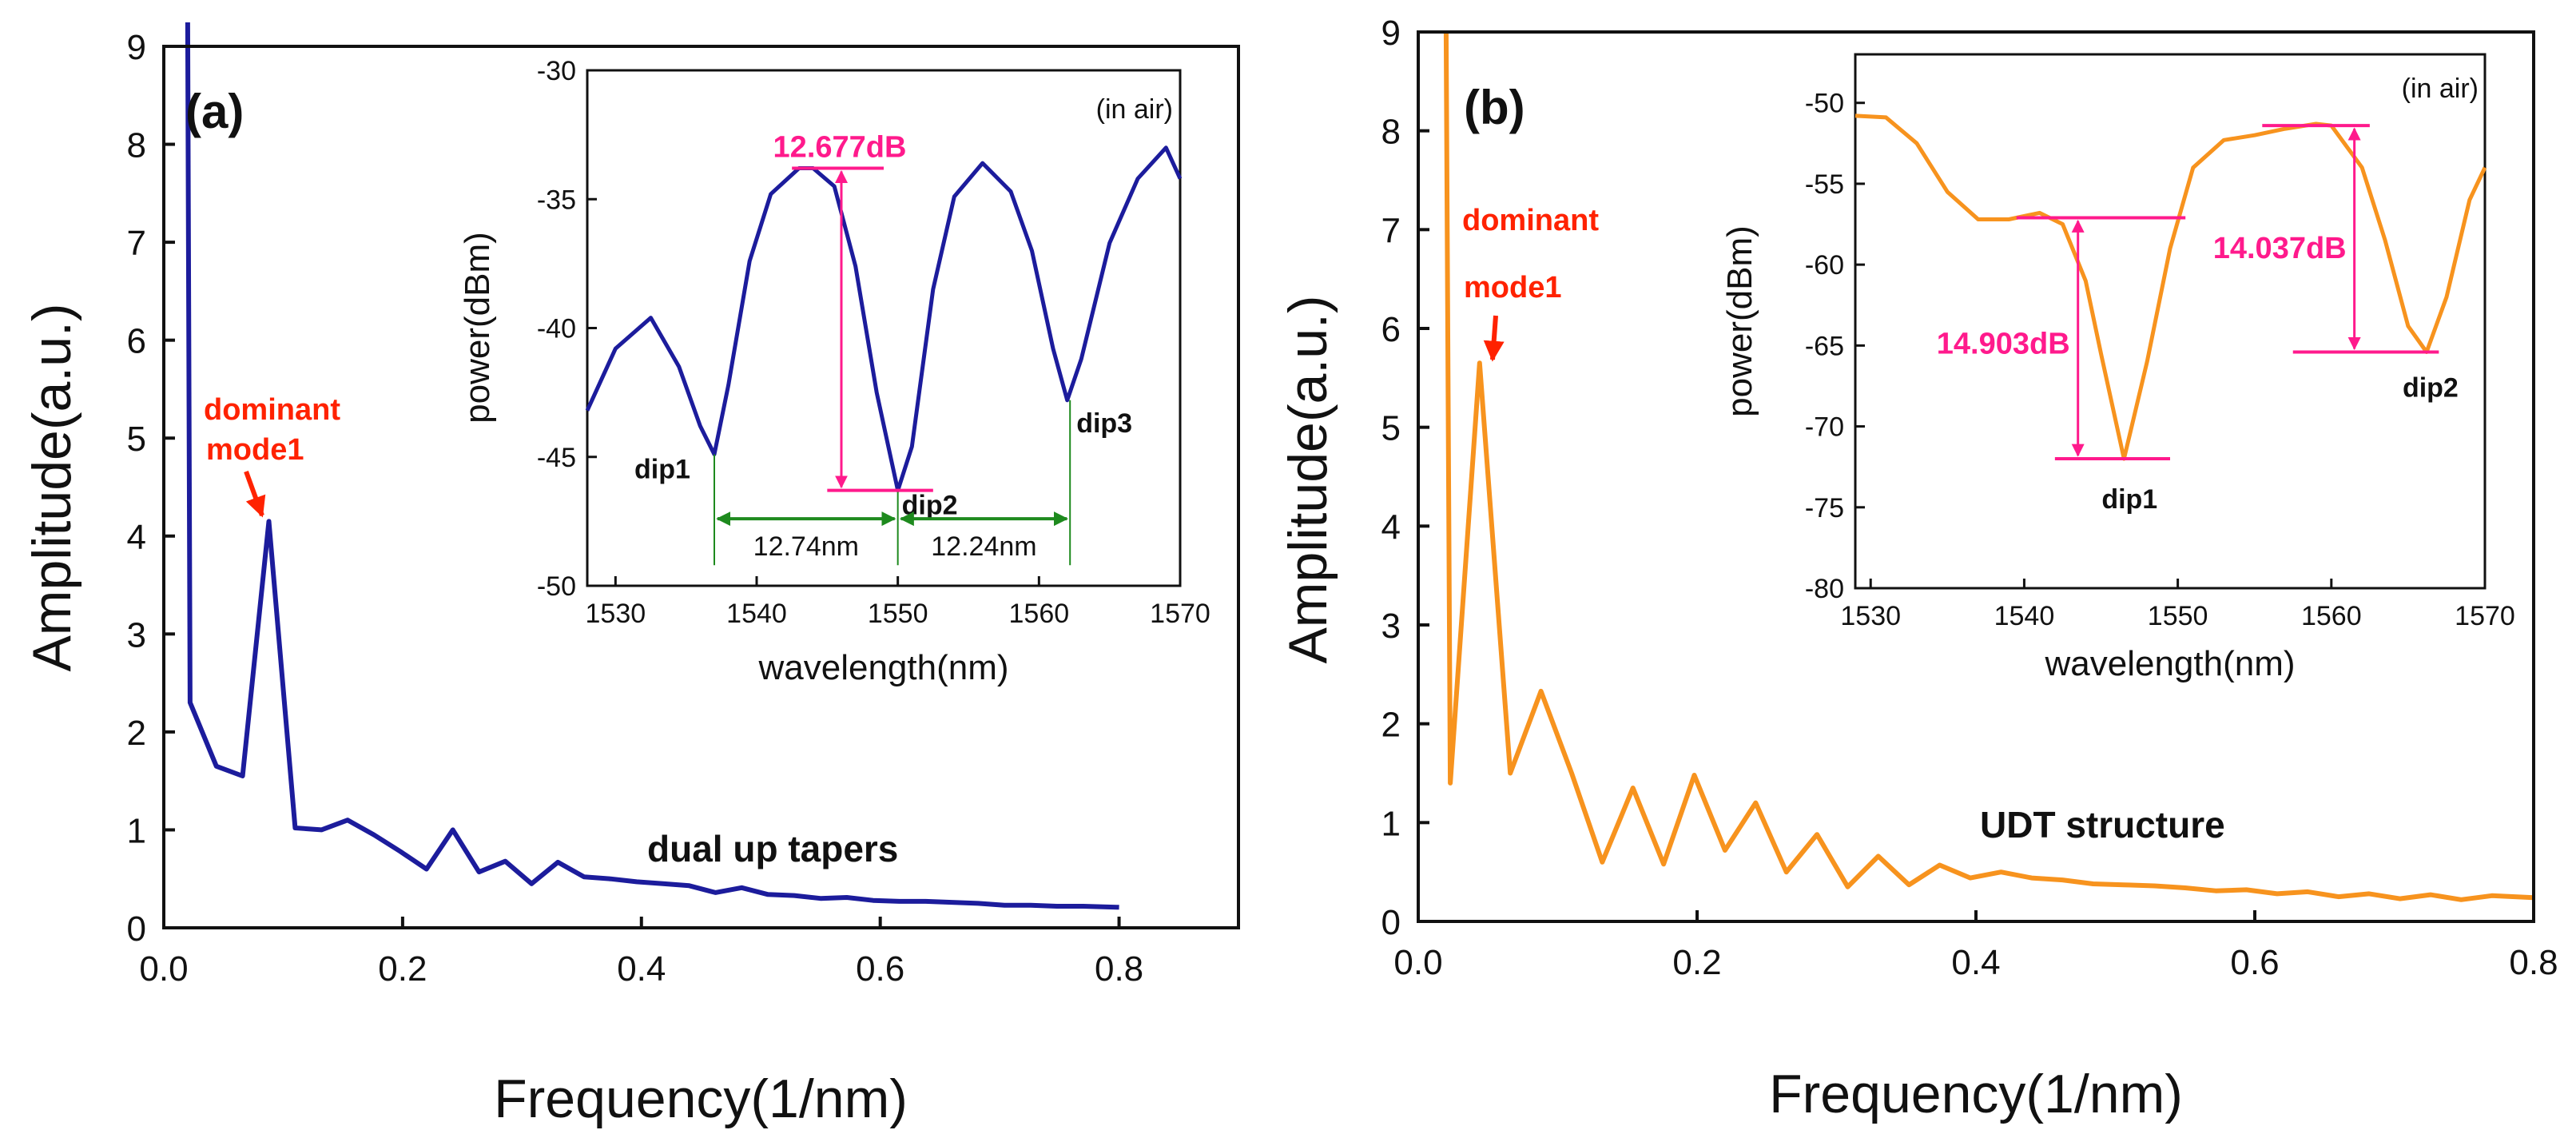 The height and width of the screenshot is (1134, 2576). What do you see at coordinates (701, 1098) in the screenshot?
I see `panel-a-xlabel: Frequency(1/nm)` at bounding box center [701, 1098].